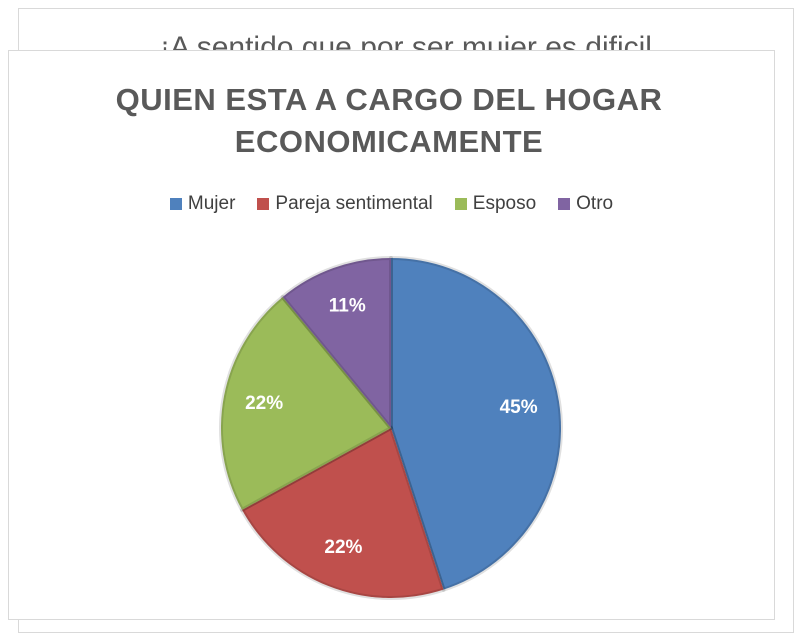  What do you see at coordinates (504, 203) in the screenshot?
I see `legend-label: Esposo` at bounding box center [504, 203].